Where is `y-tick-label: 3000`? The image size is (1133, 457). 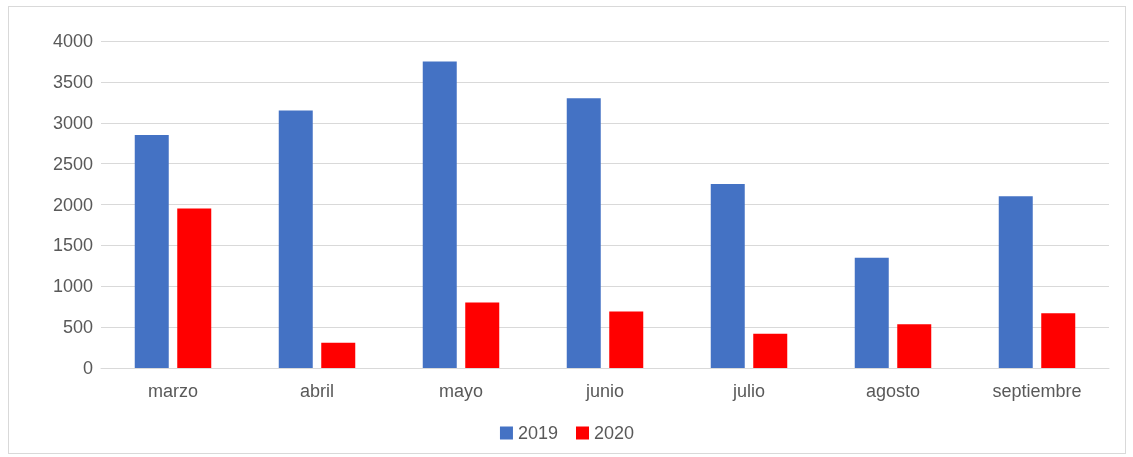
y-tick-label: 3000 is located at coordinates (72, 122).